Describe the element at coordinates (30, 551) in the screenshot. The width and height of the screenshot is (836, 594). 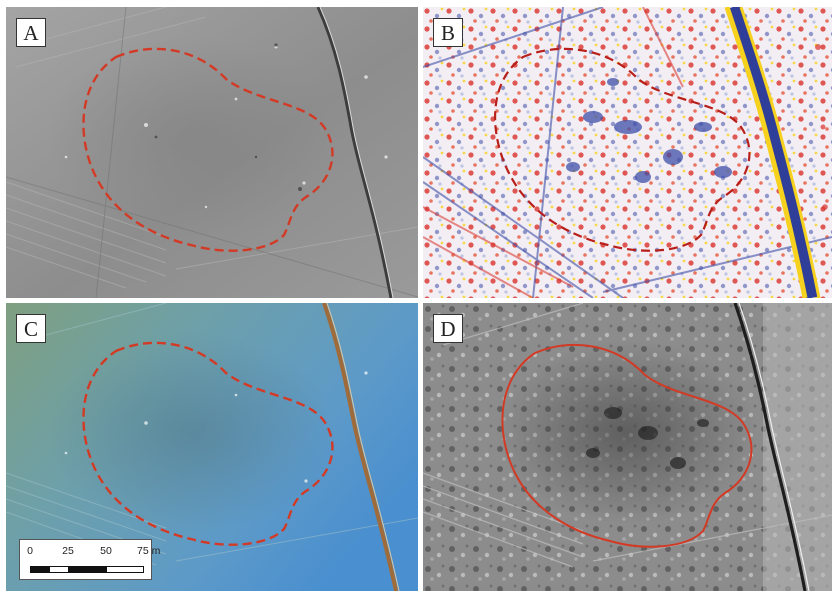
I see `scale-tick-label: 0` at that location.